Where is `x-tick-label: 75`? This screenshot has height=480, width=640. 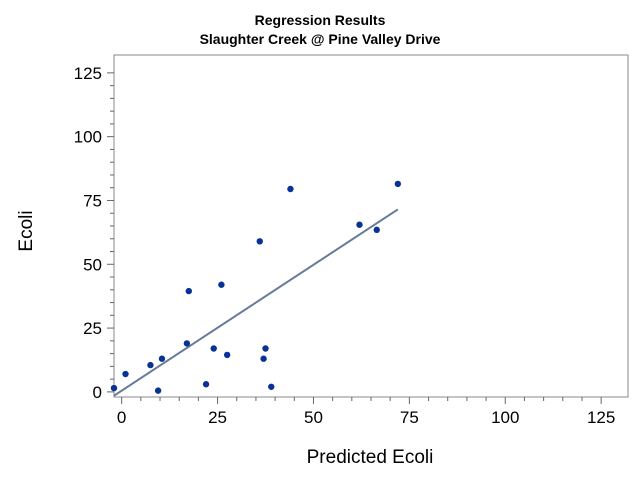 x-tick-label: 75 is located at coordinates (409, 417).